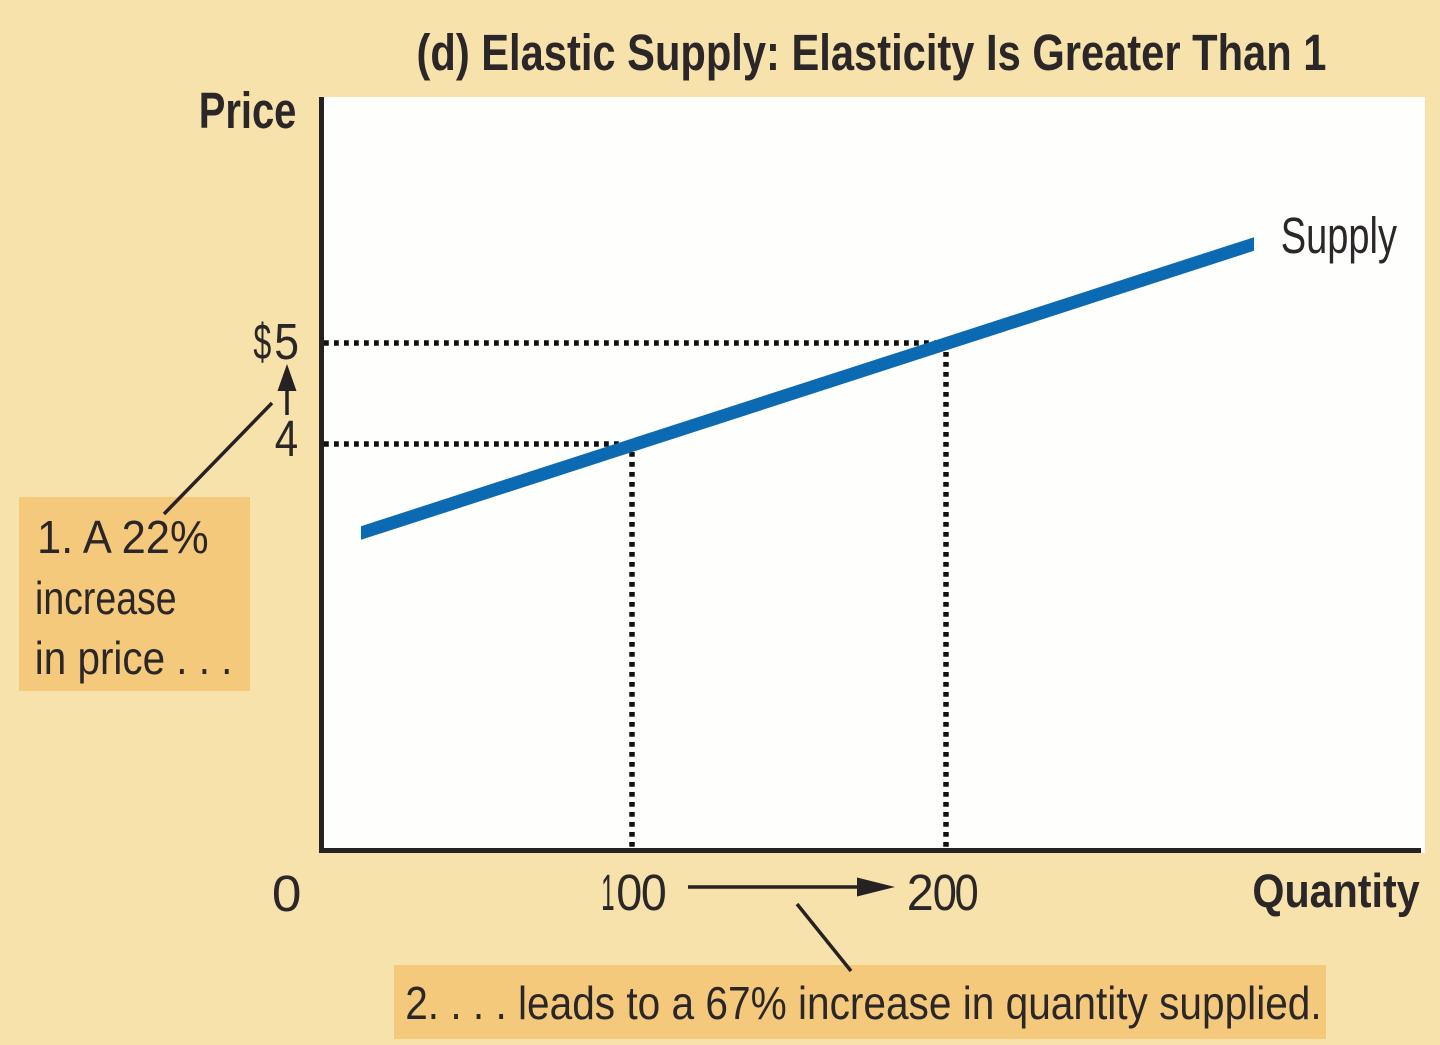 This screenshot has width=1440, height=1045. Describe the element at coordinates (123, 537) in the screenshot. I see `svg-text: 1. A 22%` at that location.